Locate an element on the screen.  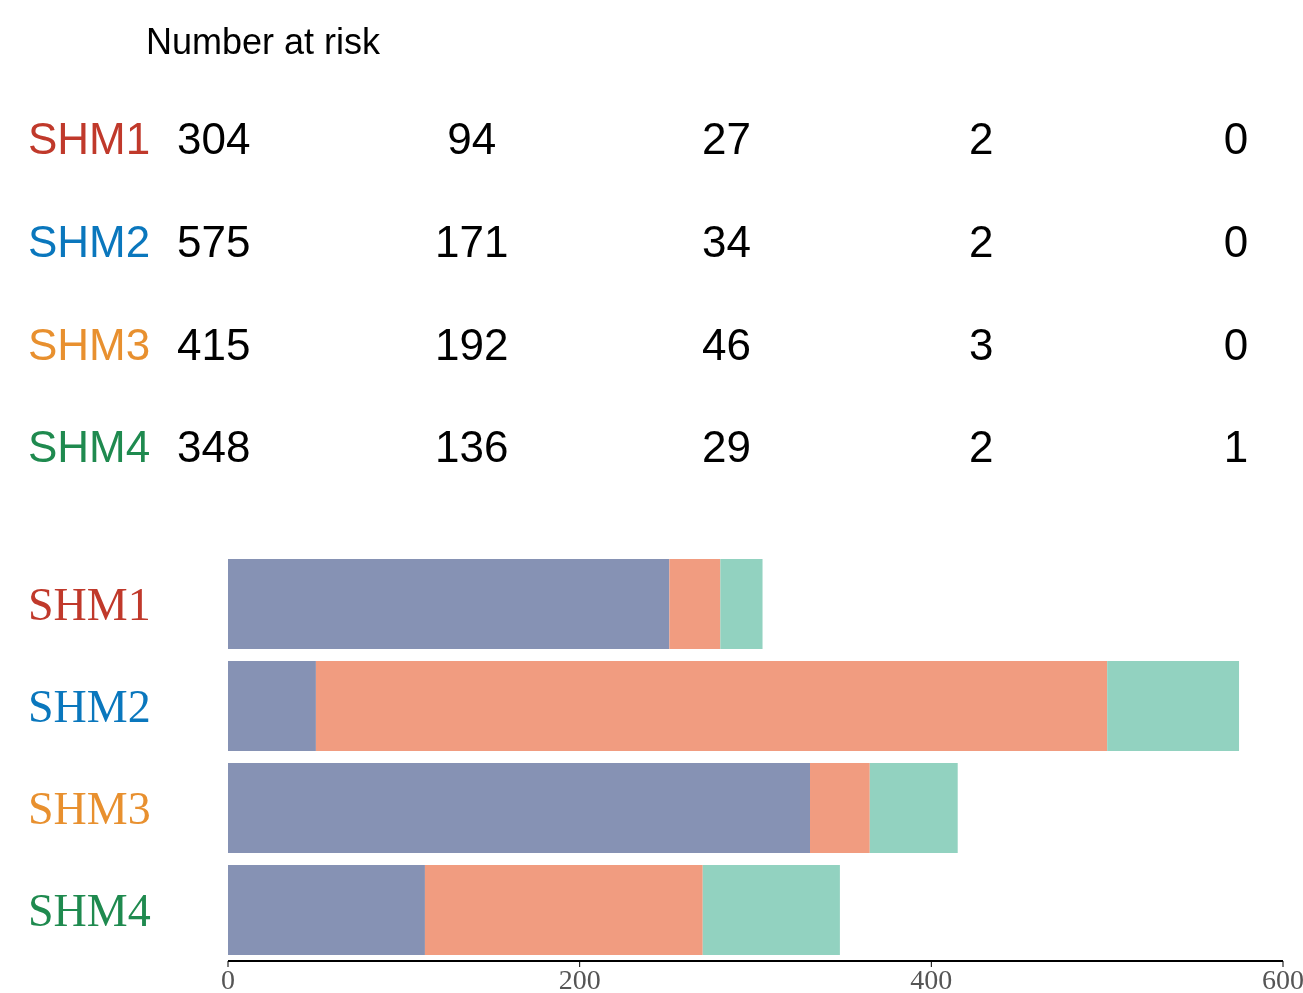
text: 575 is located at coordinates (214, 241).